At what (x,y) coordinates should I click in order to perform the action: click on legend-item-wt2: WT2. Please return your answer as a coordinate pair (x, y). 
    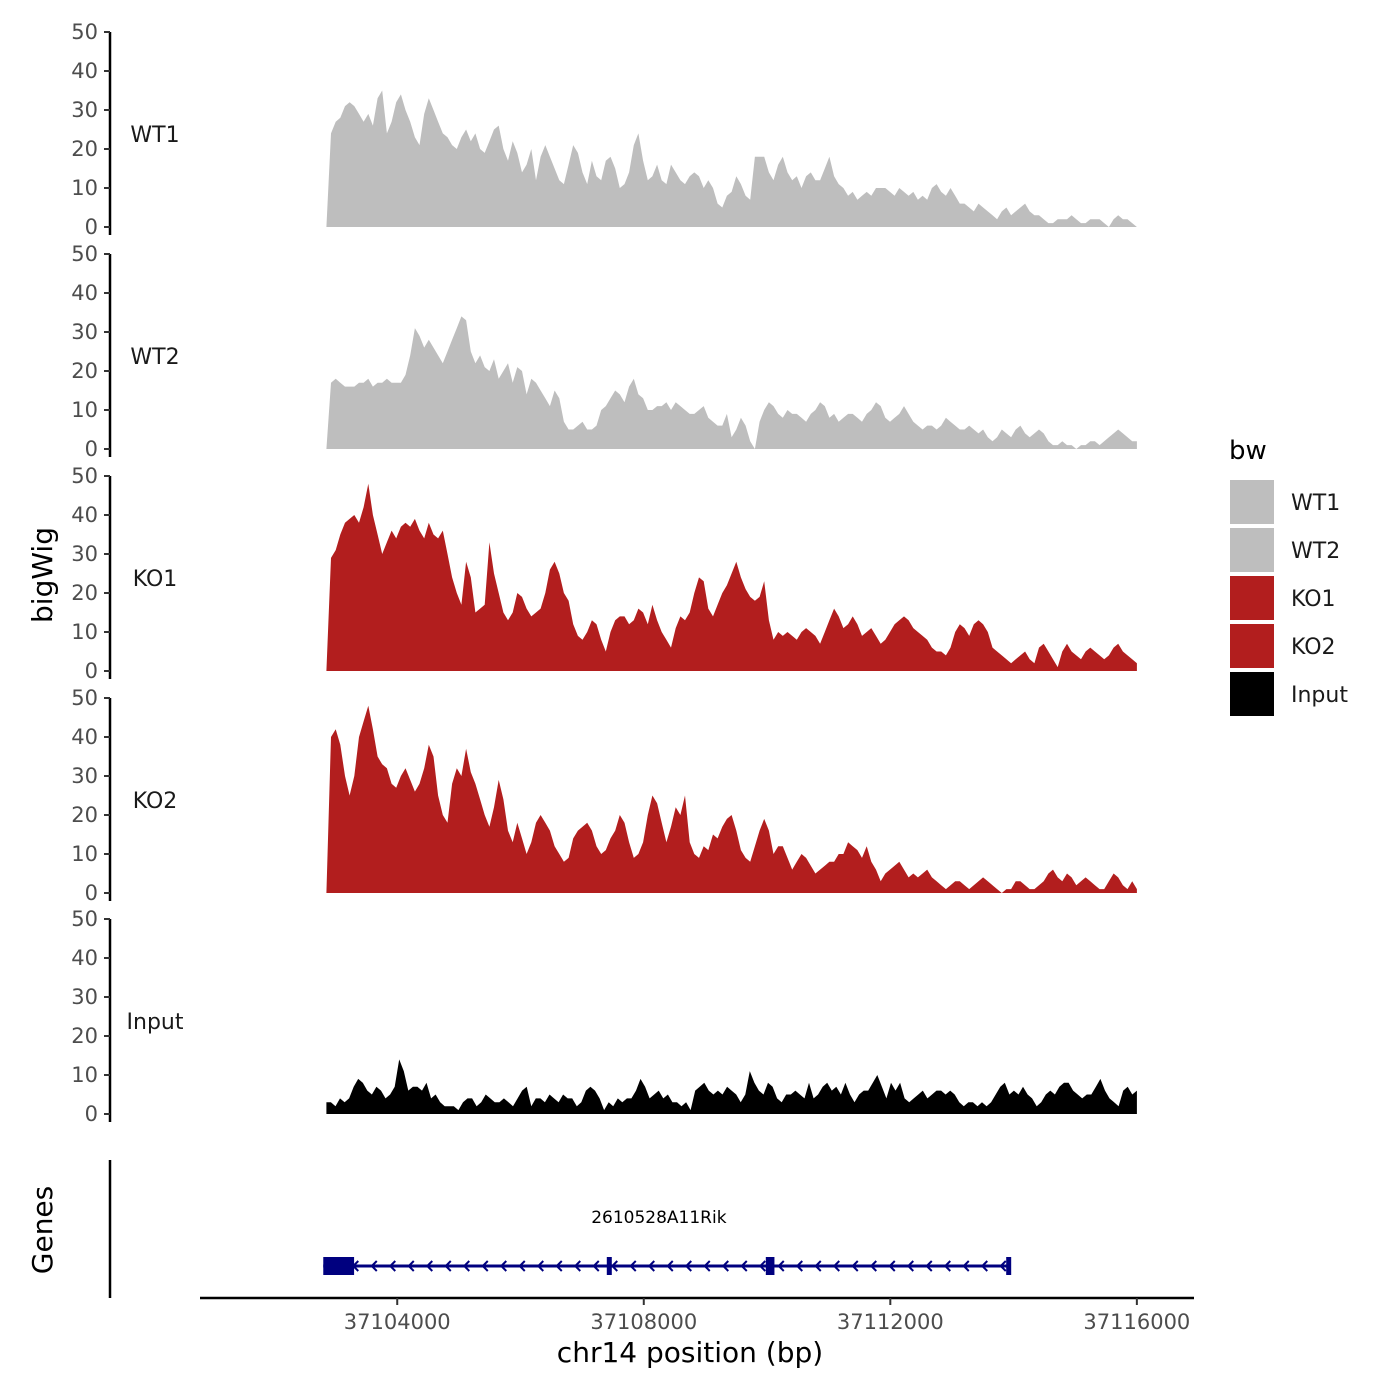
    Looking at the image, I should click on (1285, 550).